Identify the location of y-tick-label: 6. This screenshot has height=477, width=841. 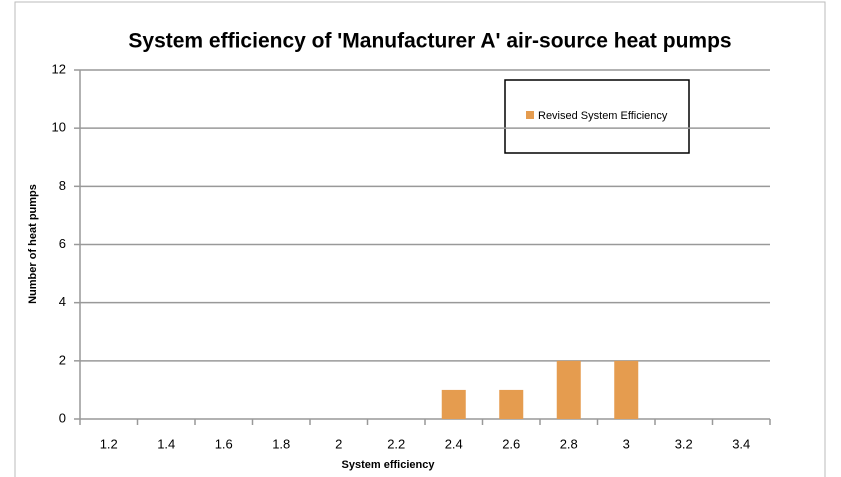
(62, 243).